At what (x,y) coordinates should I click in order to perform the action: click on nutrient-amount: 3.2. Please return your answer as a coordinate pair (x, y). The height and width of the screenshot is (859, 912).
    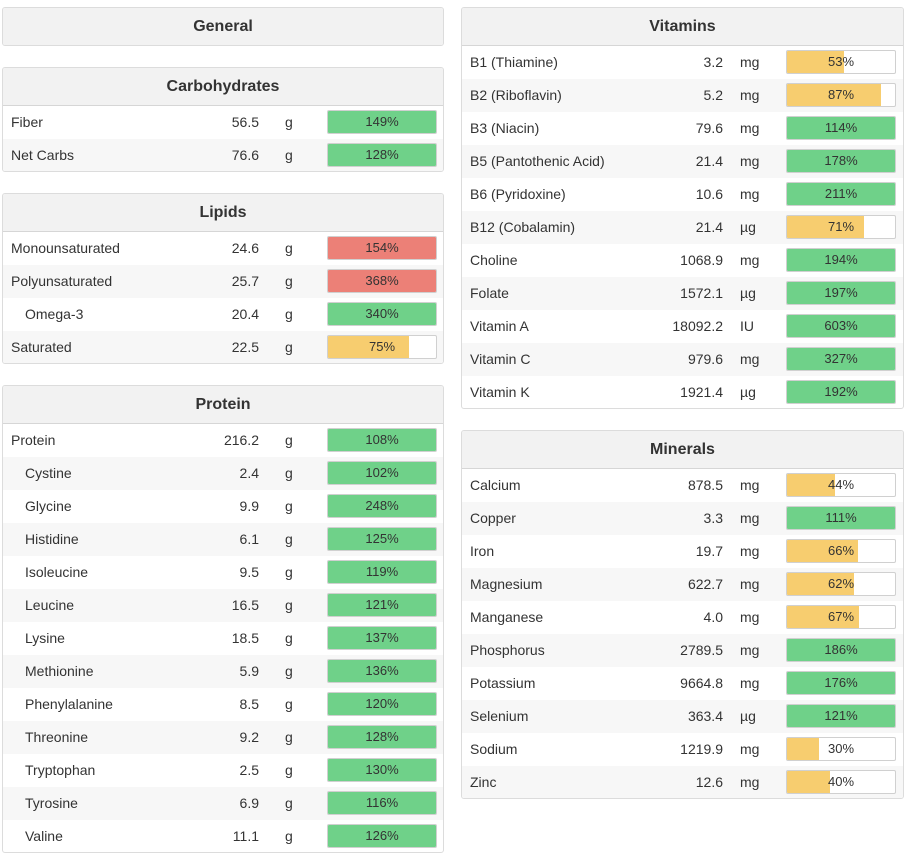
    Looking at the image, I should click on (713, 62).